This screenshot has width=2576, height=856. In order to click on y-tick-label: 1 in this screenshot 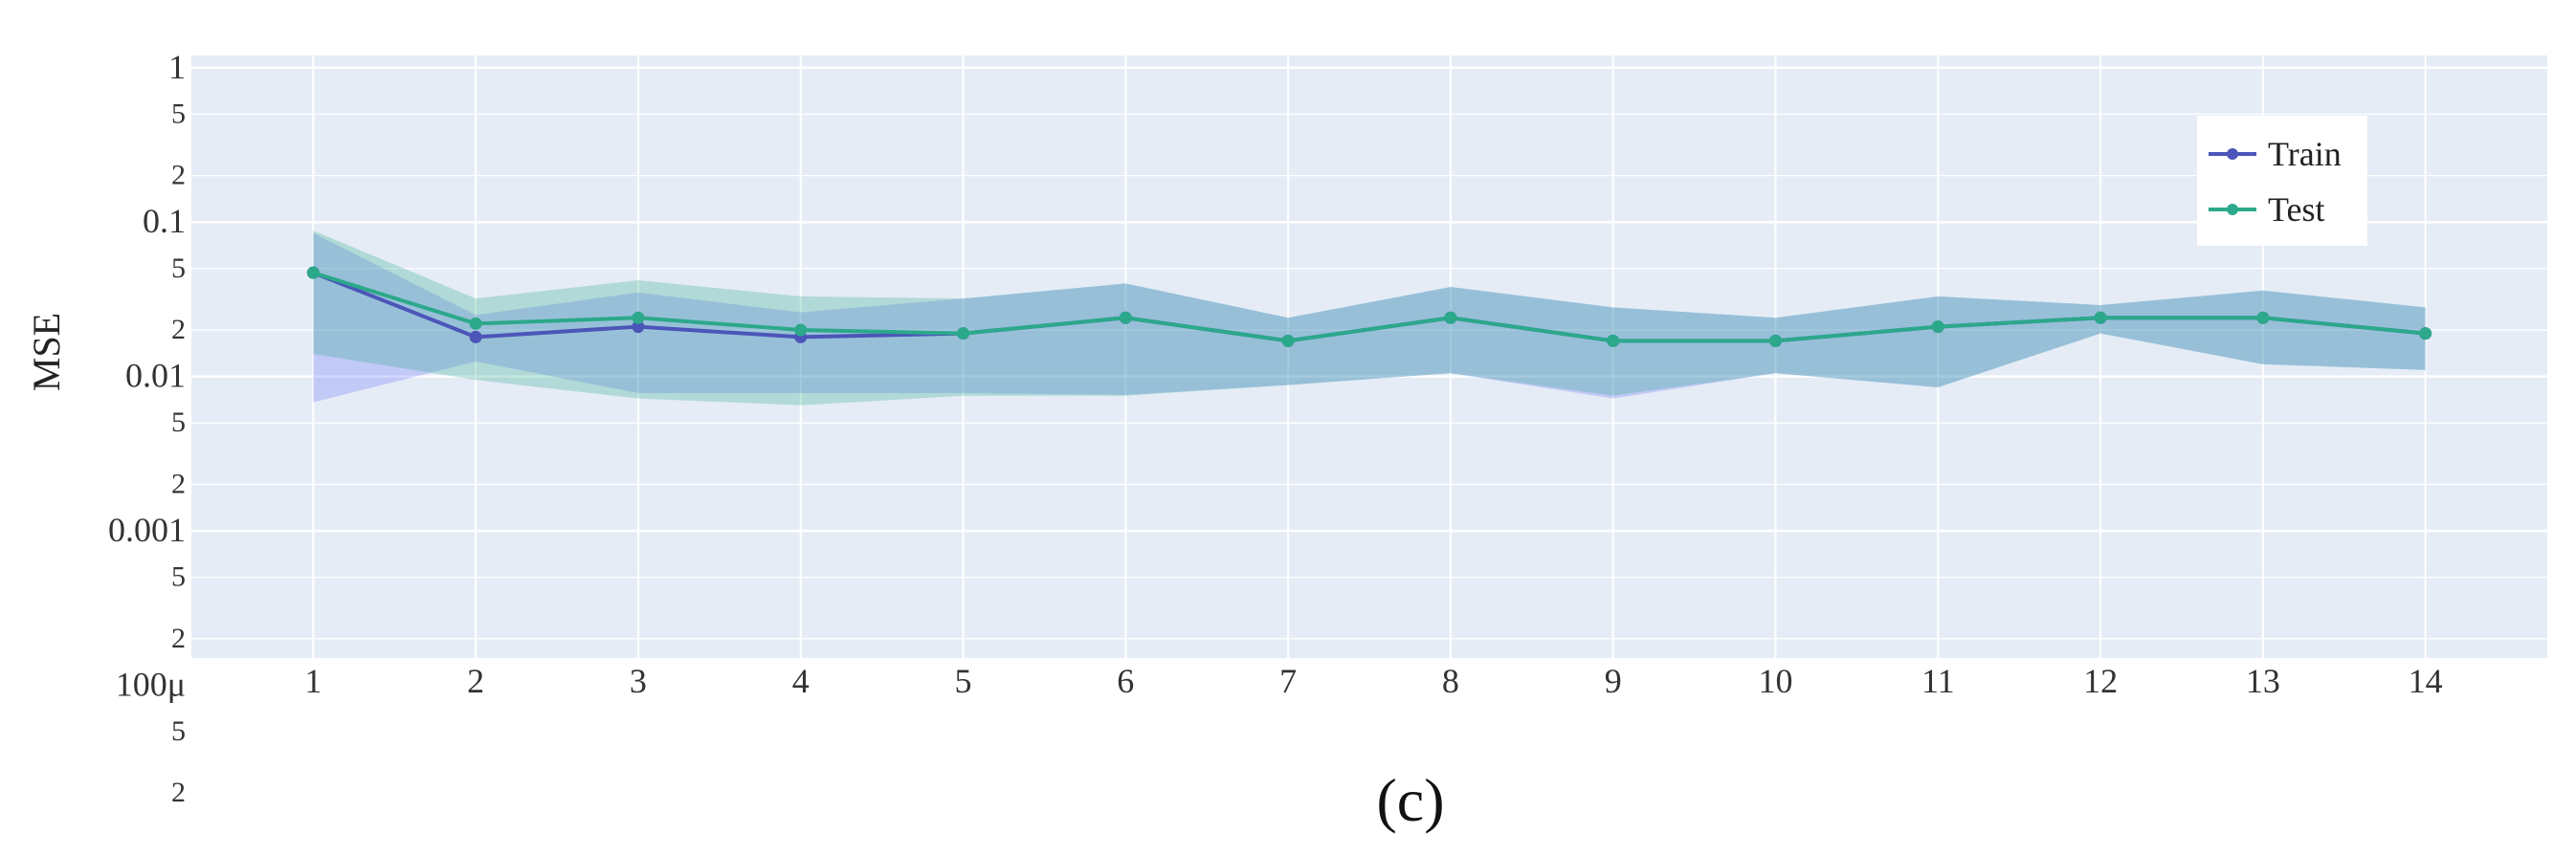, I will do `click(177, 67)`.